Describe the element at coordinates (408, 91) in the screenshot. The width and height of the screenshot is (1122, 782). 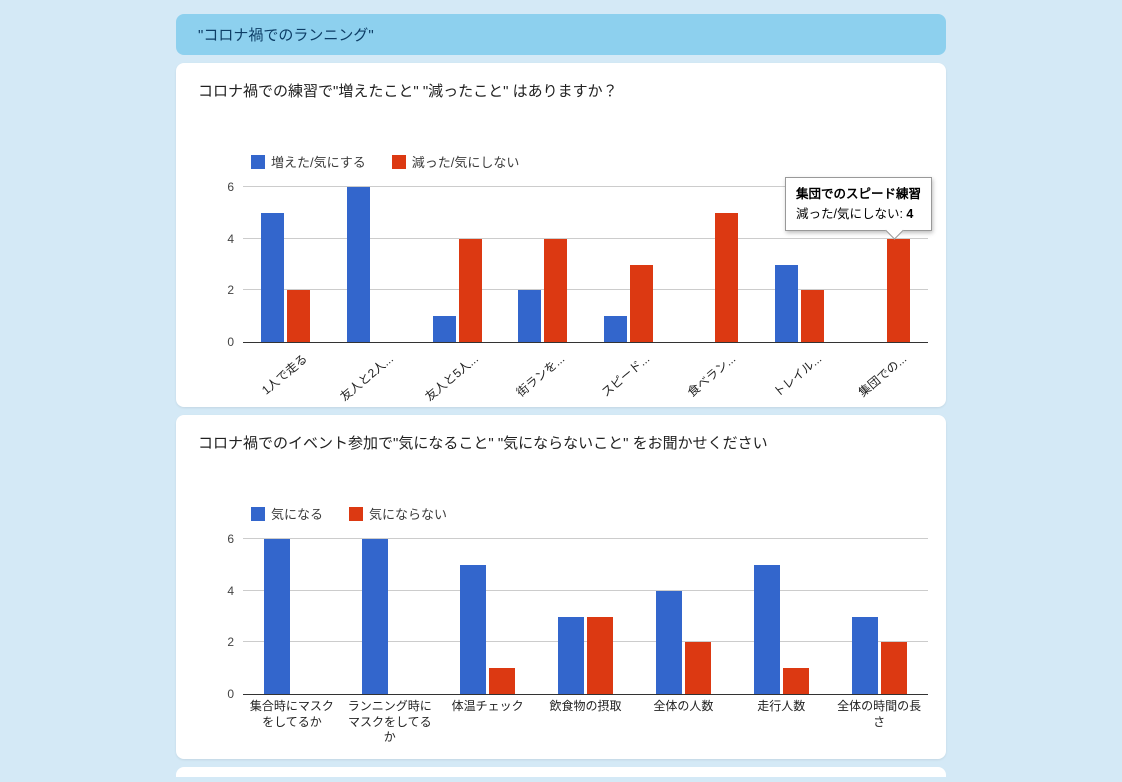
I see `question-title-1: コロナ禍での練習で"増えたこと" "減ったこと" はありますか？` at that location.